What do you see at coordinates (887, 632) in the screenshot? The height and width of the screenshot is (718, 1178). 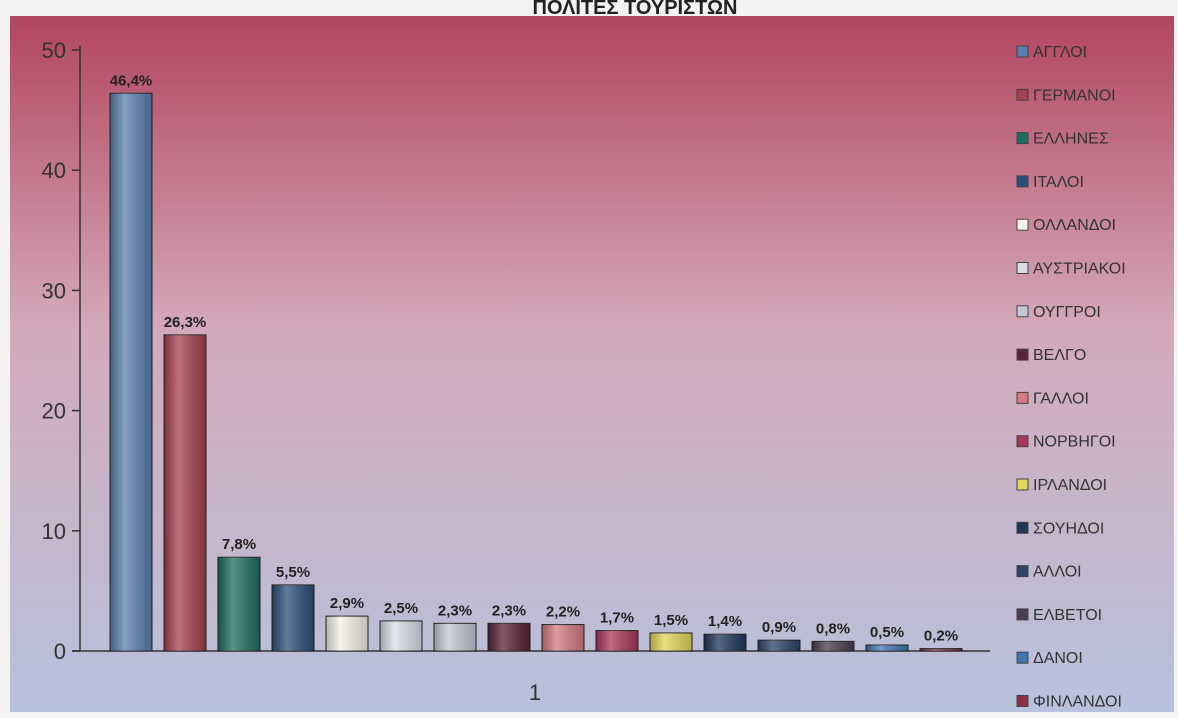 I see `data-label: 0,5%` at bounding box center [887, 632].